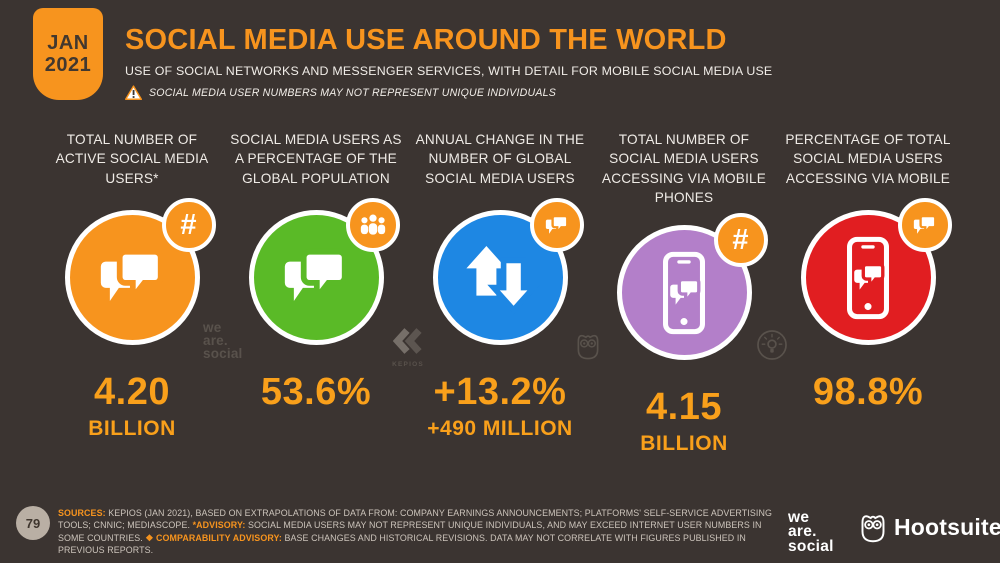 Image resolution: width=1000 pixels, height=563 pixels. What do you see at coordinates (426, 40) in the screenshot?
I see `page-title: SOCIAL MEDIA USE AROUND THE WORLD` at bounding box center [426, 40].